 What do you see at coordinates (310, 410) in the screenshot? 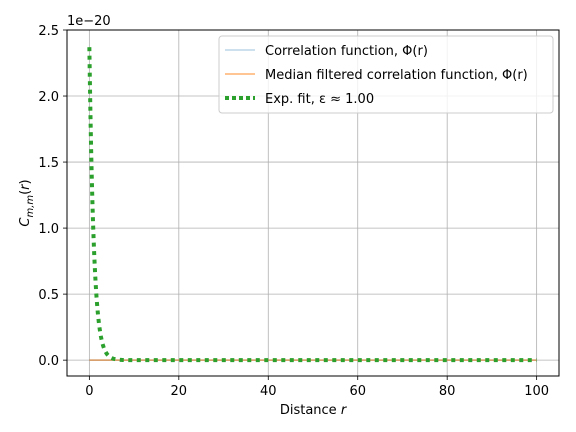
I see `x-axis-label-text: Distance` at bounding box center [310, 410].